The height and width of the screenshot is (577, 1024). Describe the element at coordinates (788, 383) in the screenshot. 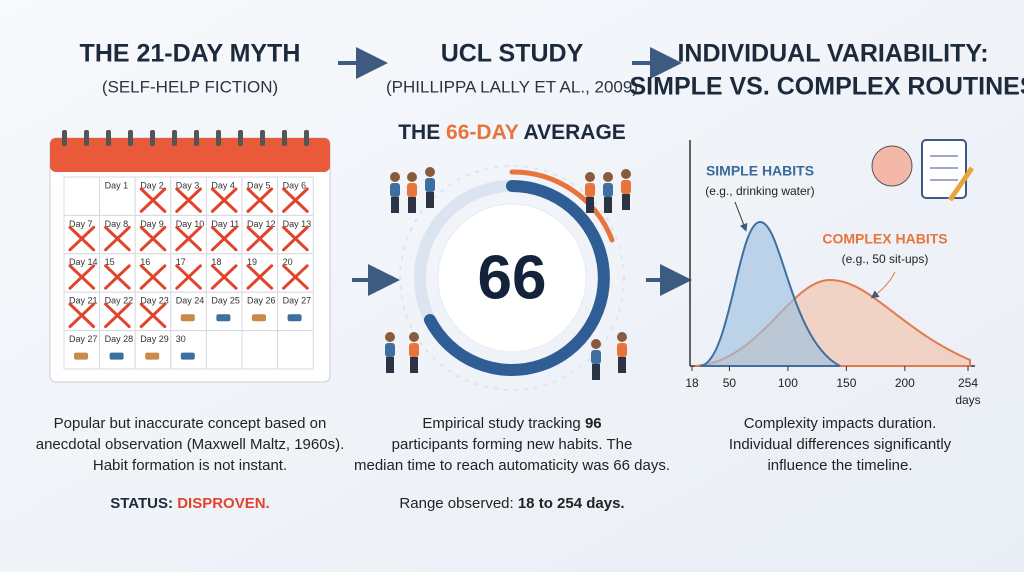

I see `x-tick-label: 100` at that location.